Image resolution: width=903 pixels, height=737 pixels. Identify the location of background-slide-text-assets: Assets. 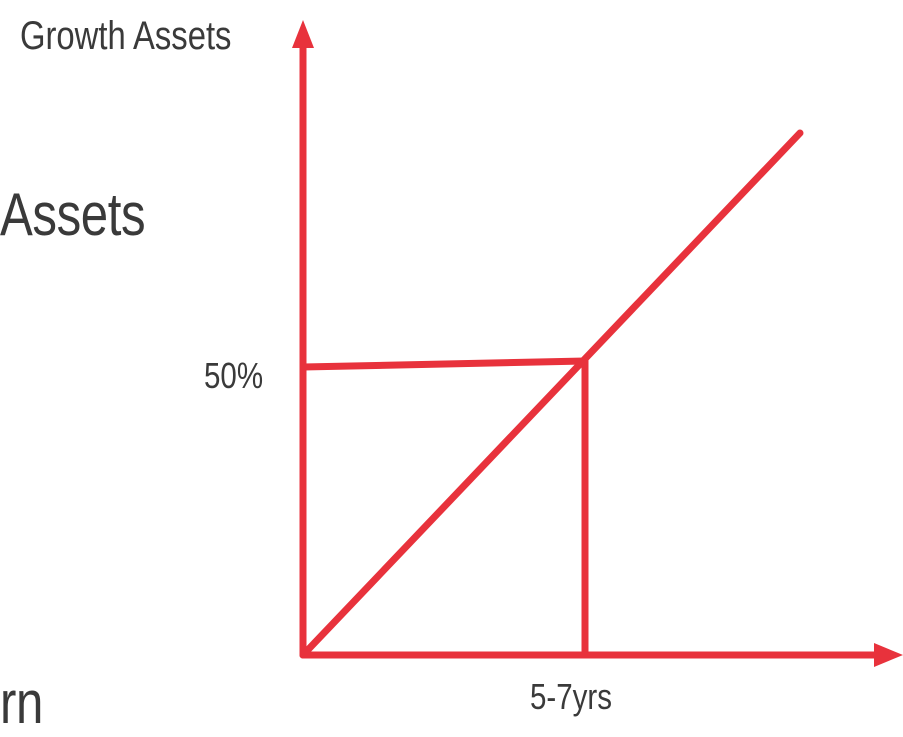
(73, 214).